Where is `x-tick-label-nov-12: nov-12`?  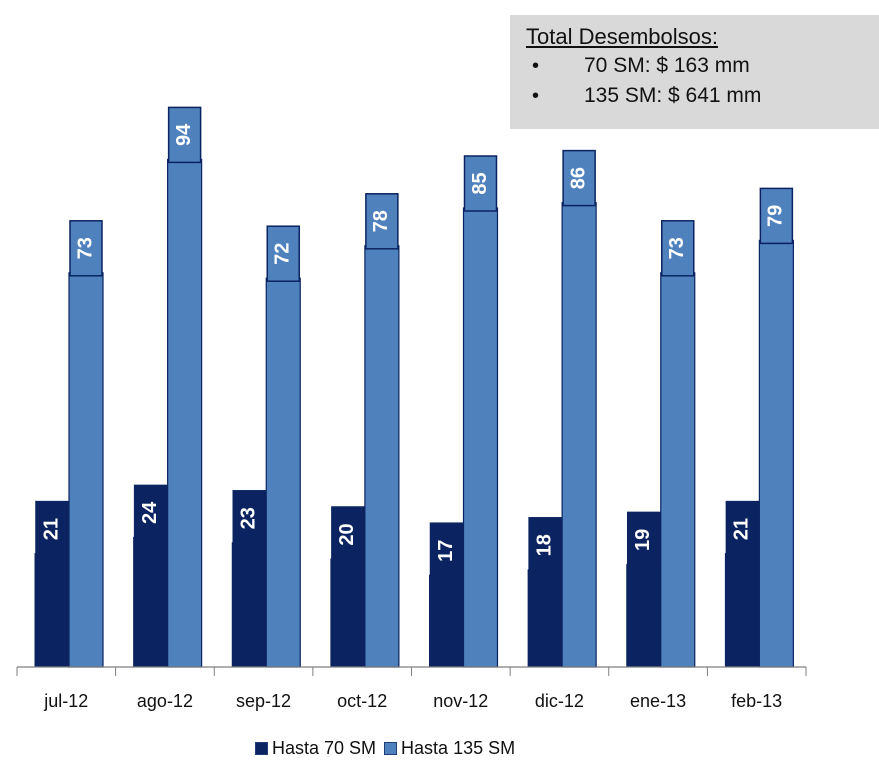 x-tick-label-nov-12: nov-12 is located at coordinates (460, 701).